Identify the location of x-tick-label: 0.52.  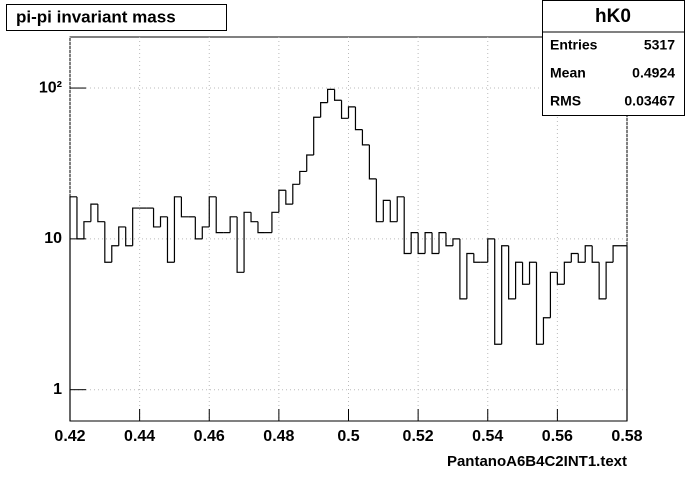
(418, 436).